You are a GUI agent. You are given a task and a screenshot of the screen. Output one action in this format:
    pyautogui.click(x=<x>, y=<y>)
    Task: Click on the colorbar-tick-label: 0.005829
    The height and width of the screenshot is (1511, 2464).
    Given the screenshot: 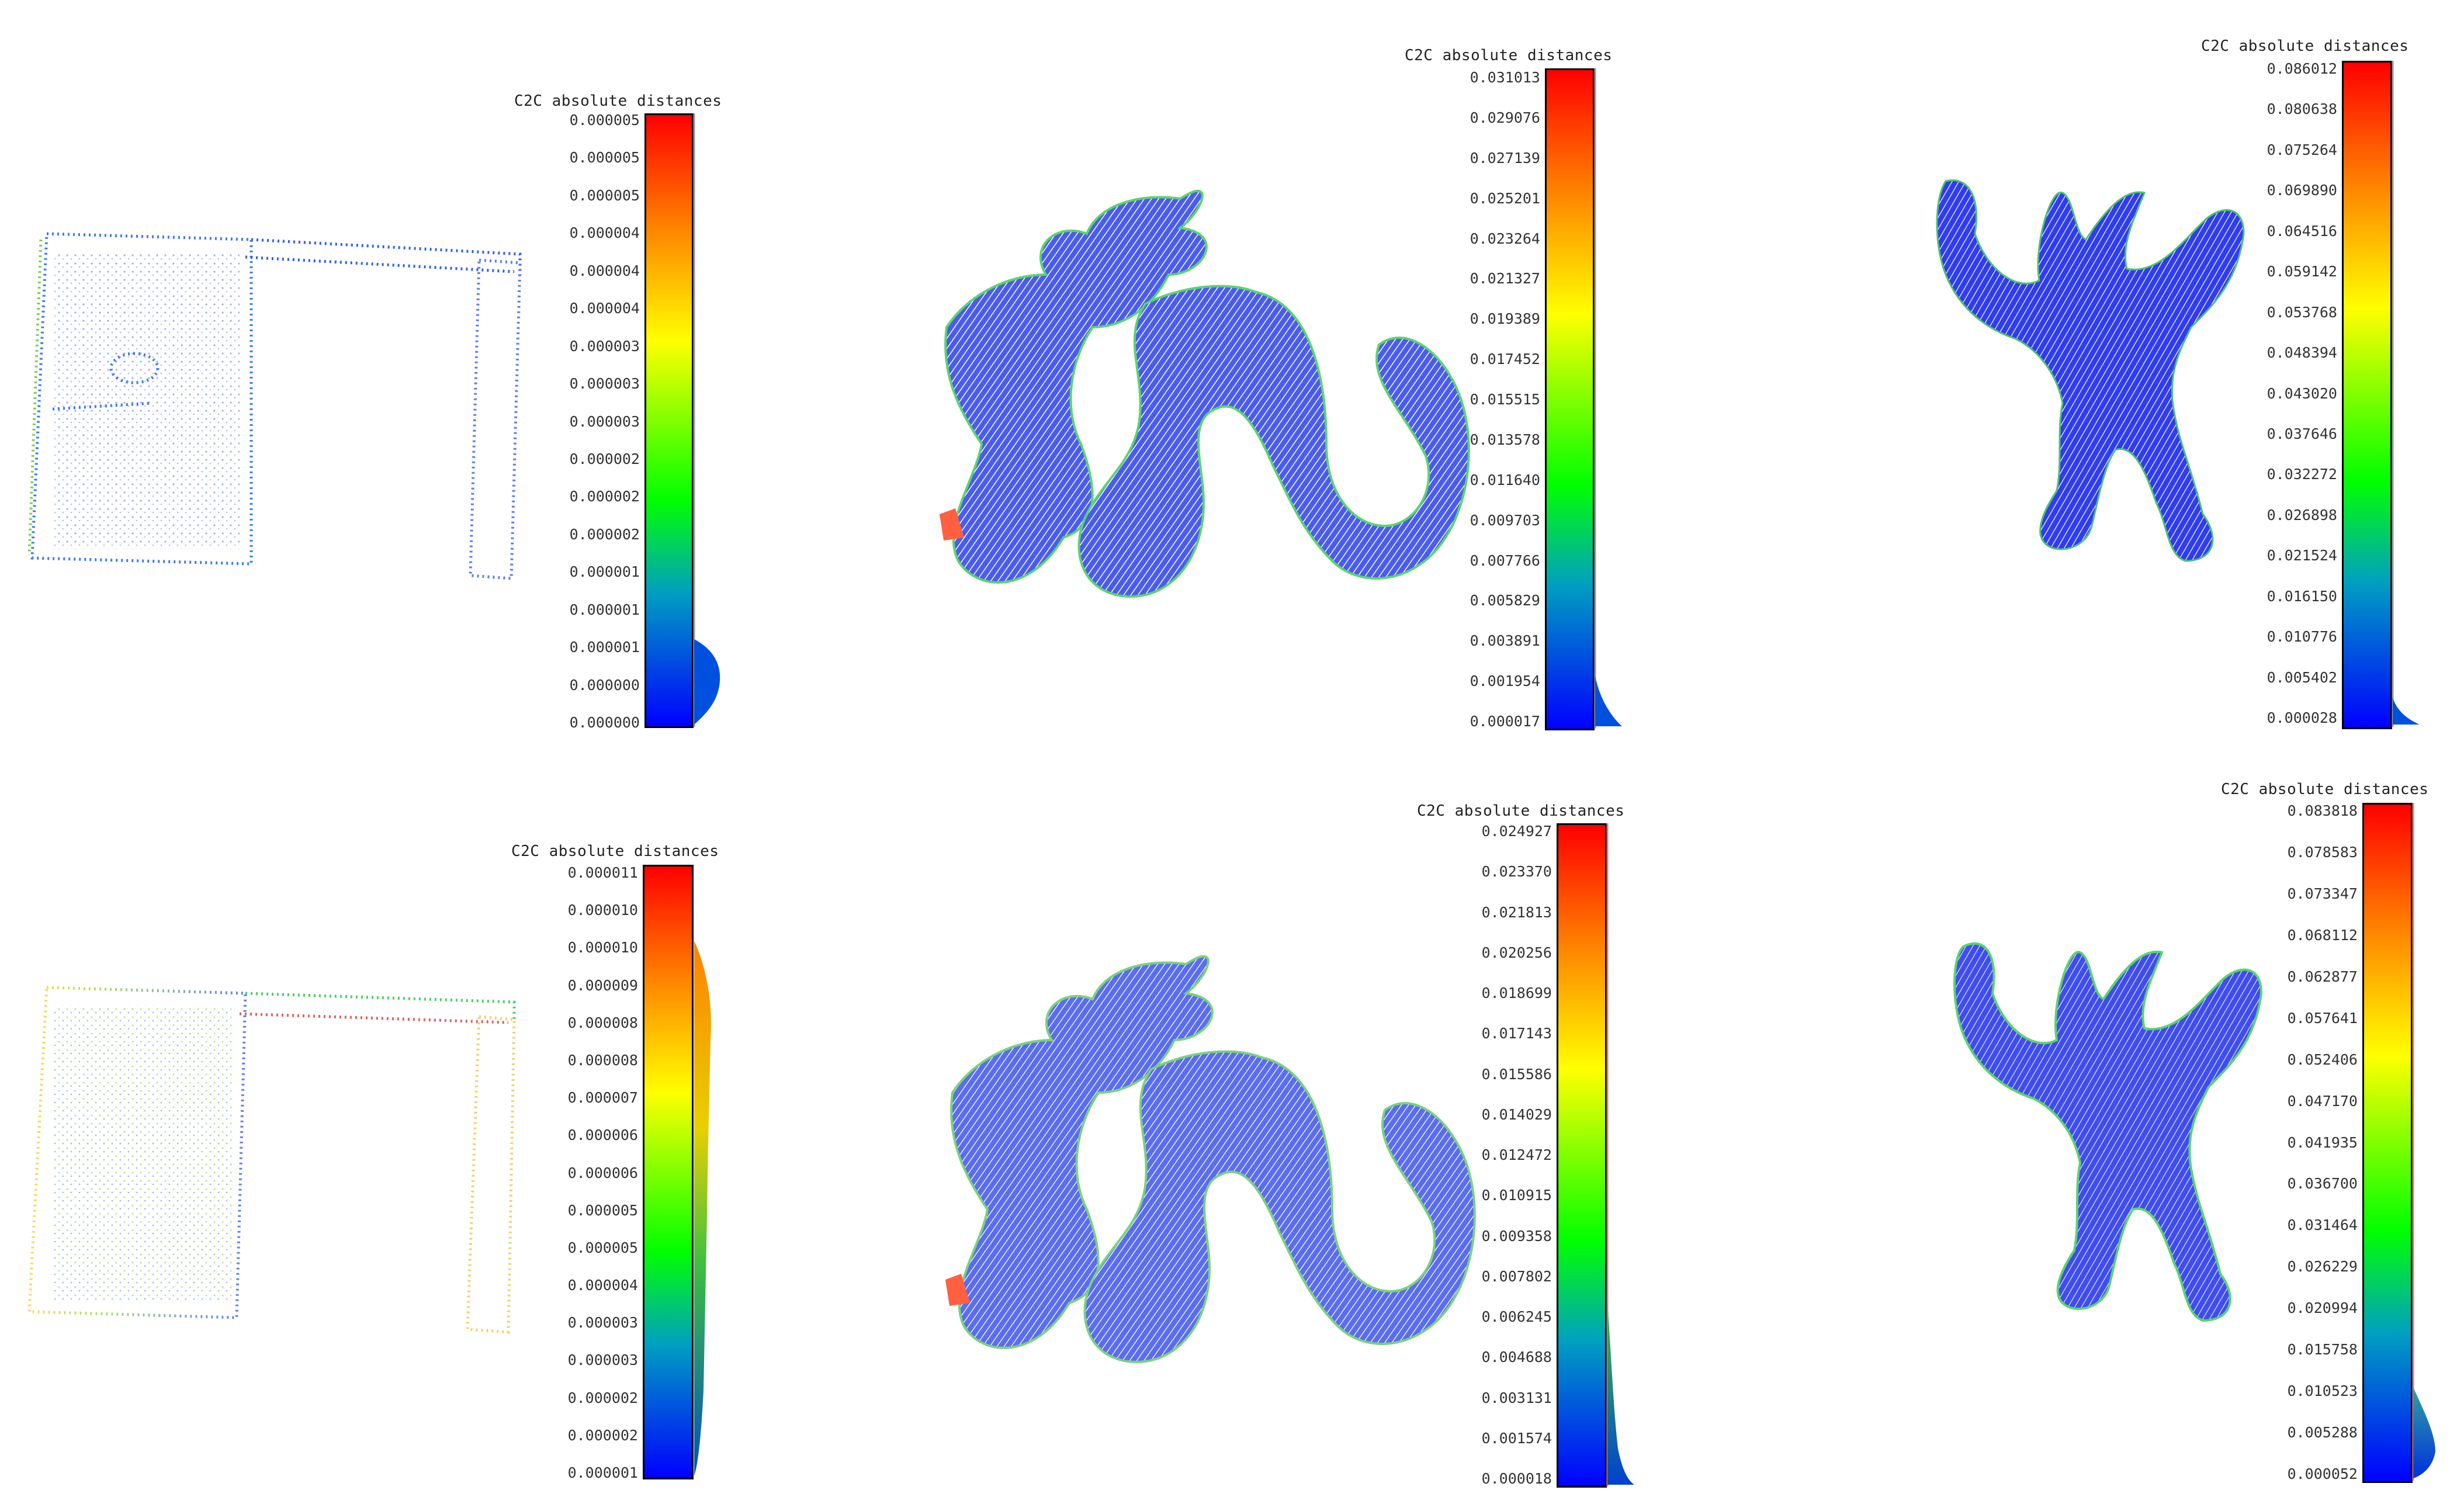 What is the action you would take?
    pyautogui.click(x=1505, y=600)
    